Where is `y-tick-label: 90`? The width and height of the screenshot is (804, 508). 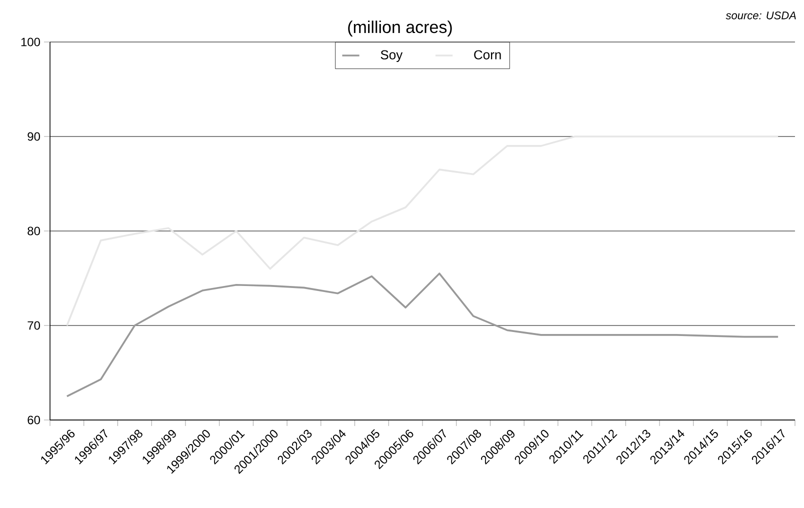
y-tick-label: 90 is located at coordinates (34, 136).